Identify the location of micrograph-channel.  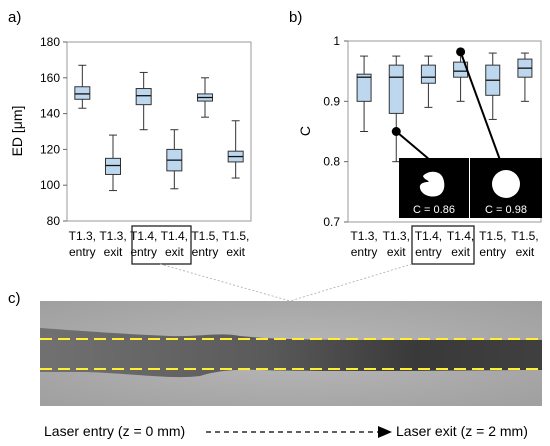
(291, 353).